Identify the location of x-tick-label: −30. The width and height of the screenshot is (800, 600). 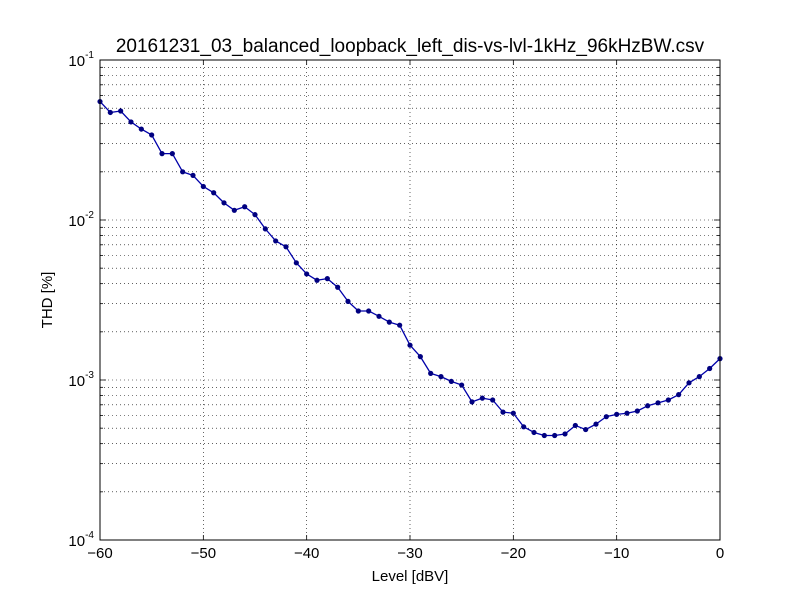
(409, 553).